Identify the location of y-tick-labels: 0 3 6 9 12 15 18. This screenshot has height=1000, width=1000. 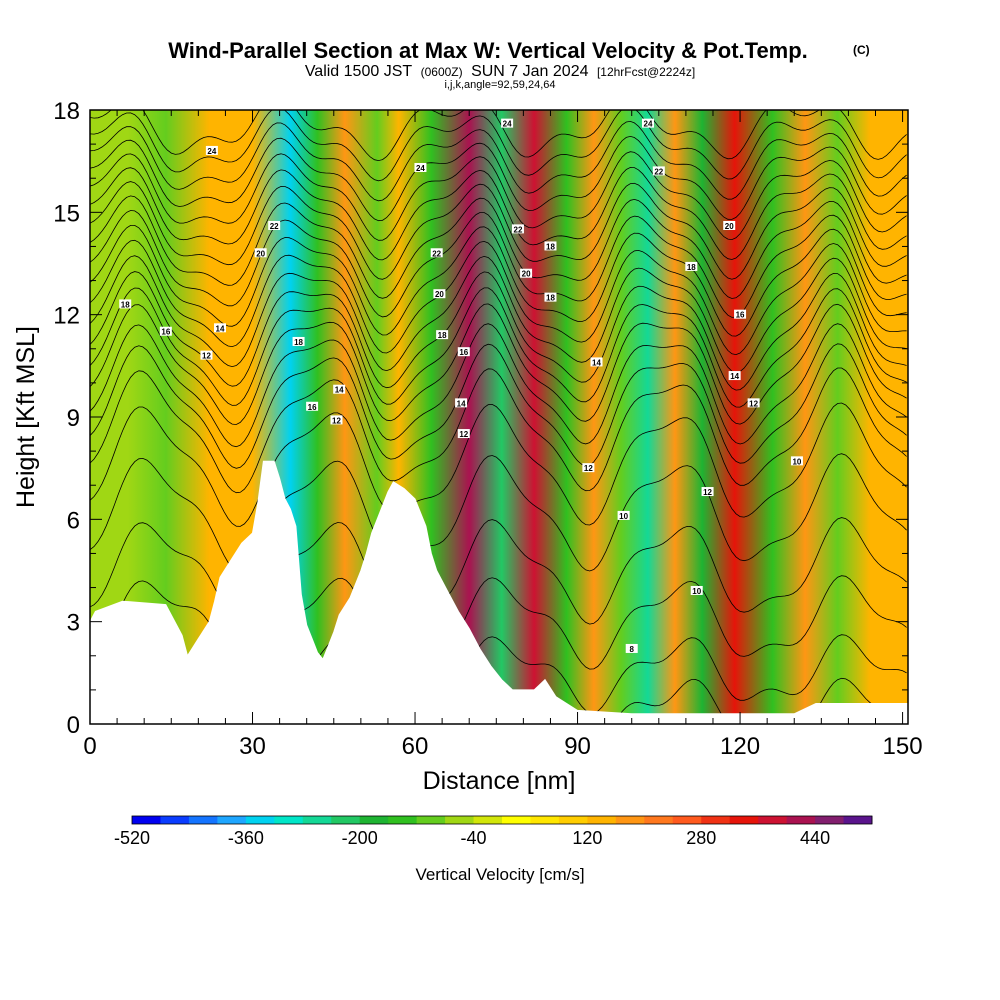
(66, 418).